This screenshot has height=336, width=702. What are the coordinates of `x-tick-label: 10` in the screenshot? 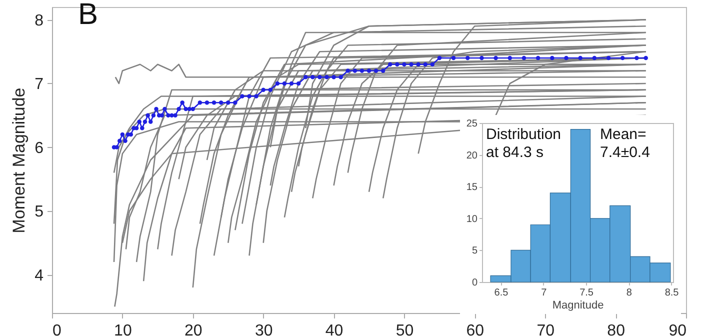 It's located at (123, 329).